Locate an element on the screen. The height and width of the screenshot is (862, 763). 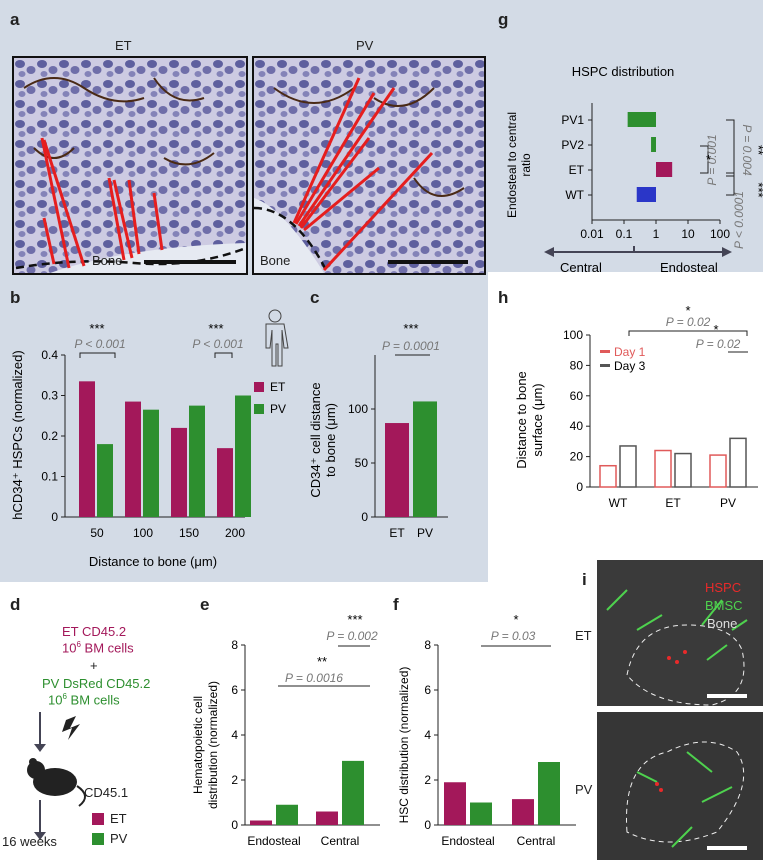
chart-g-xtick-label: 1 is located at coordinates (656, 234).